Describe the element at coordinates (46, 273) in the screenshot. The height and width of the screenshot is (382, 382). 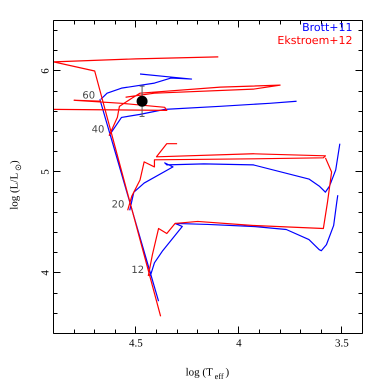
I see `y-tick-label: 4` at that location.